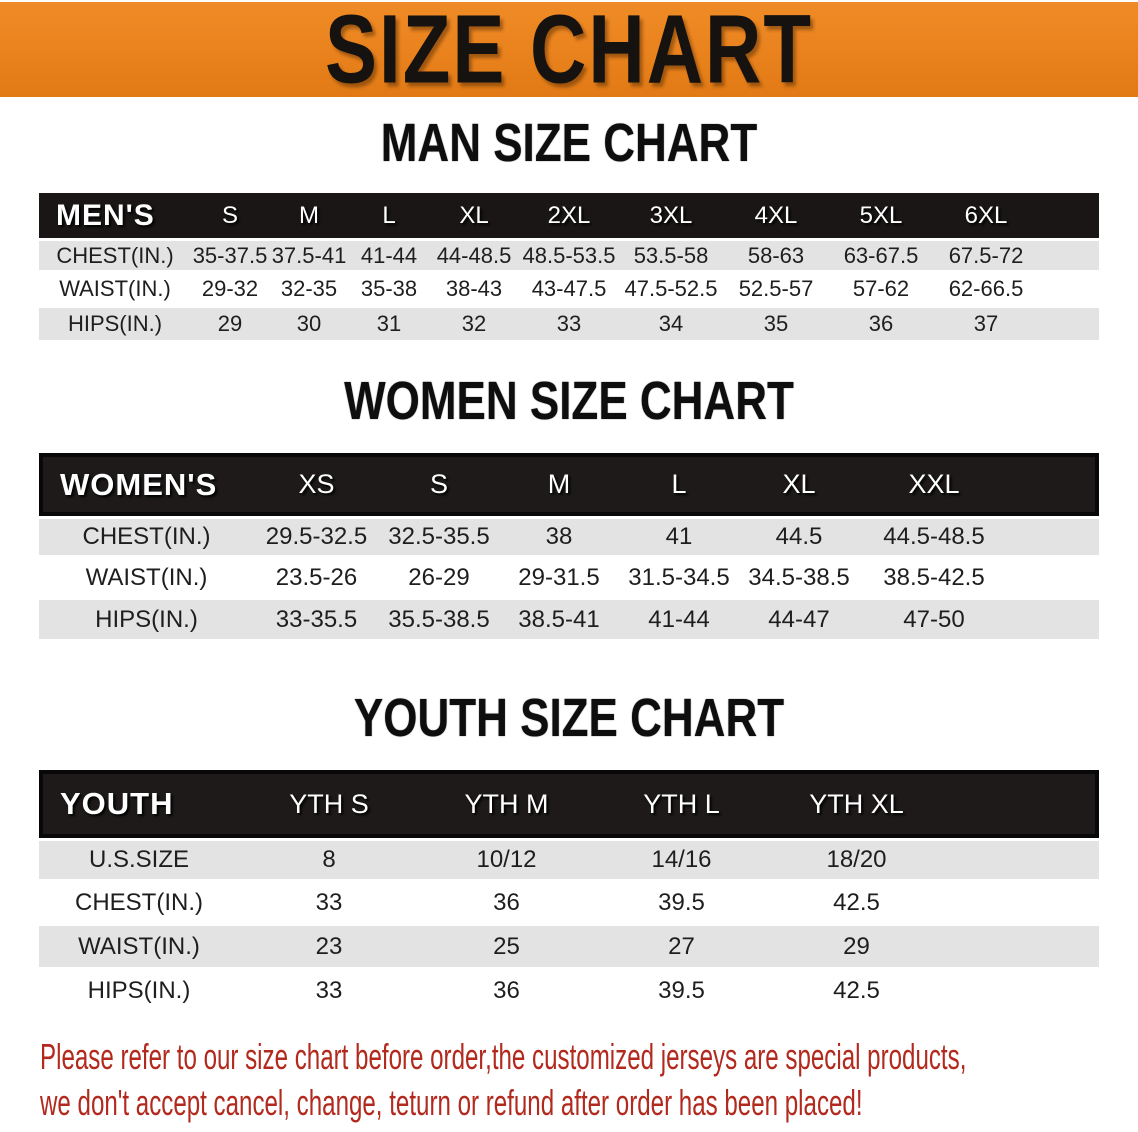  I want to click on size-value-cell: 62-66.5, so click(986, 290).